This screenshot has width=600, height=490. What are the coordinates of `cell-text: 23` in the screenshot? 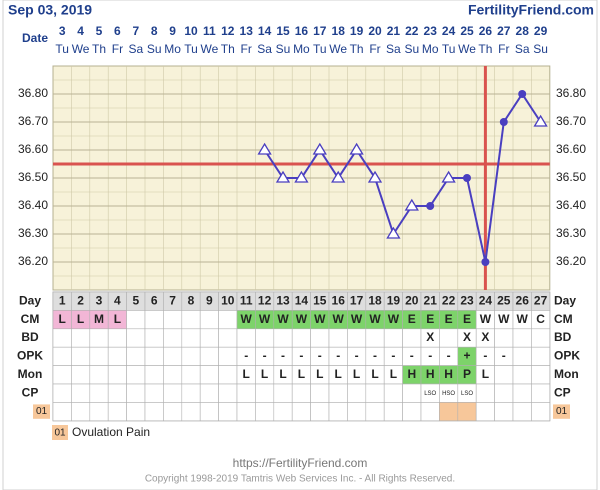 It's located at (467, 300).